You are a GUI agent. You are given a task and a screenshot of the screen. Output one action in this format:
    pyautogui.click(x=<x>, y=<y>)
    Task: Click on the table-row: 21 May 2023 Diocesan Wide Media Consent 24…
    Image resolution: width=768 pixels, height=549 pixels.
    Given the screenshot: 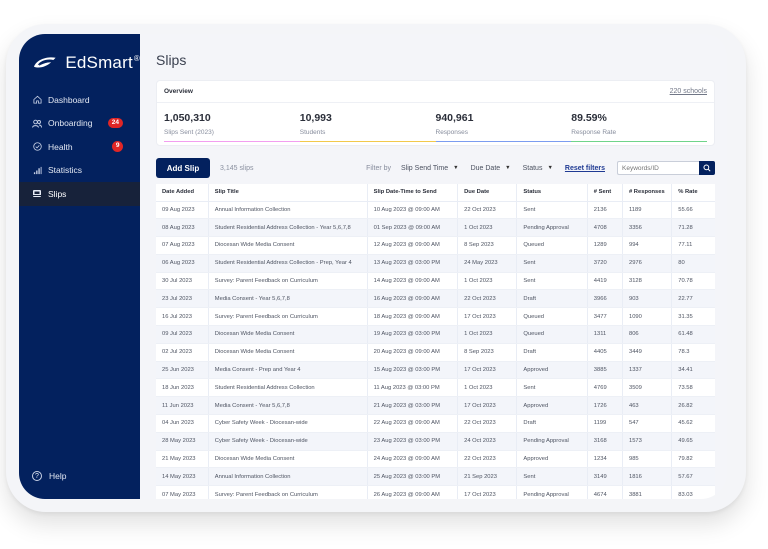 What is the action you would take?
    pyautogui.click(x=435, y=459)
    